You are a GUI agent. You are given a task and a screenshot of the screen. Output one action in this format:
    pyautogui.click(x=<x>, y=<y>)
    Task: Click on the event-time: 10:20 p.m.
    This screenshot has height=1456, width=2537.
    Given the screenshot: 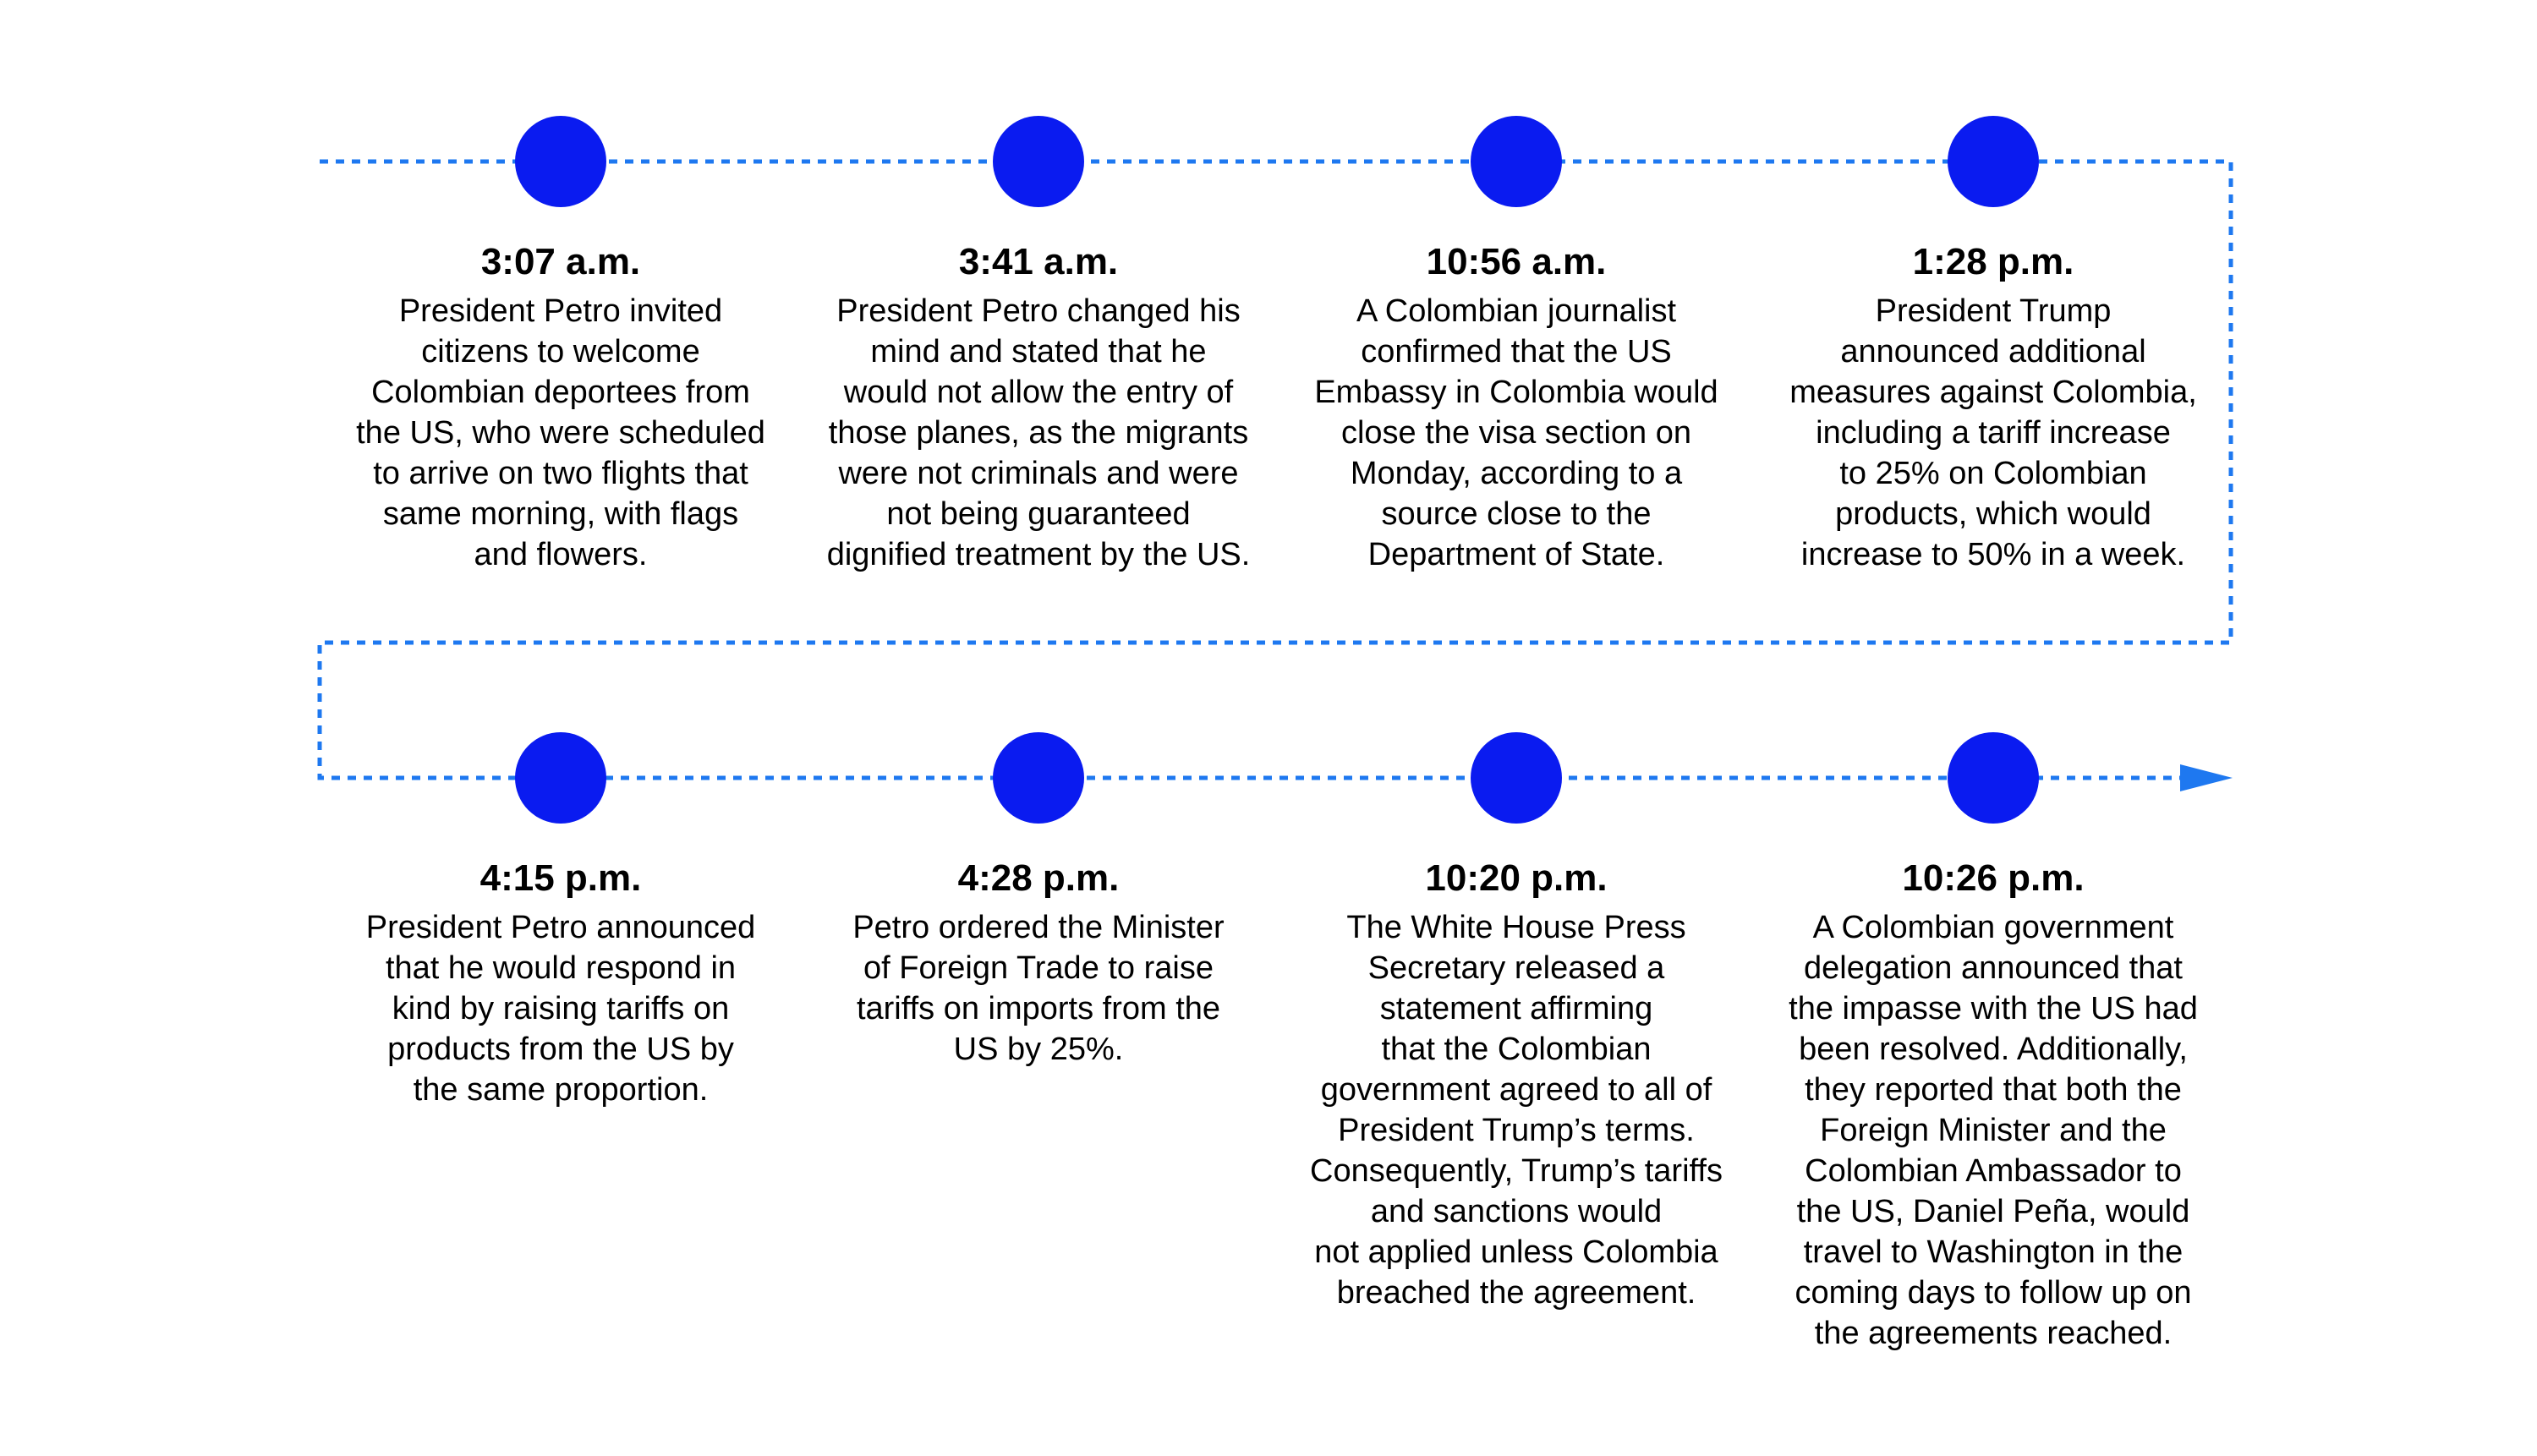 What is the action you would take?
    pyautogui.click(x=1516, y=878)
    